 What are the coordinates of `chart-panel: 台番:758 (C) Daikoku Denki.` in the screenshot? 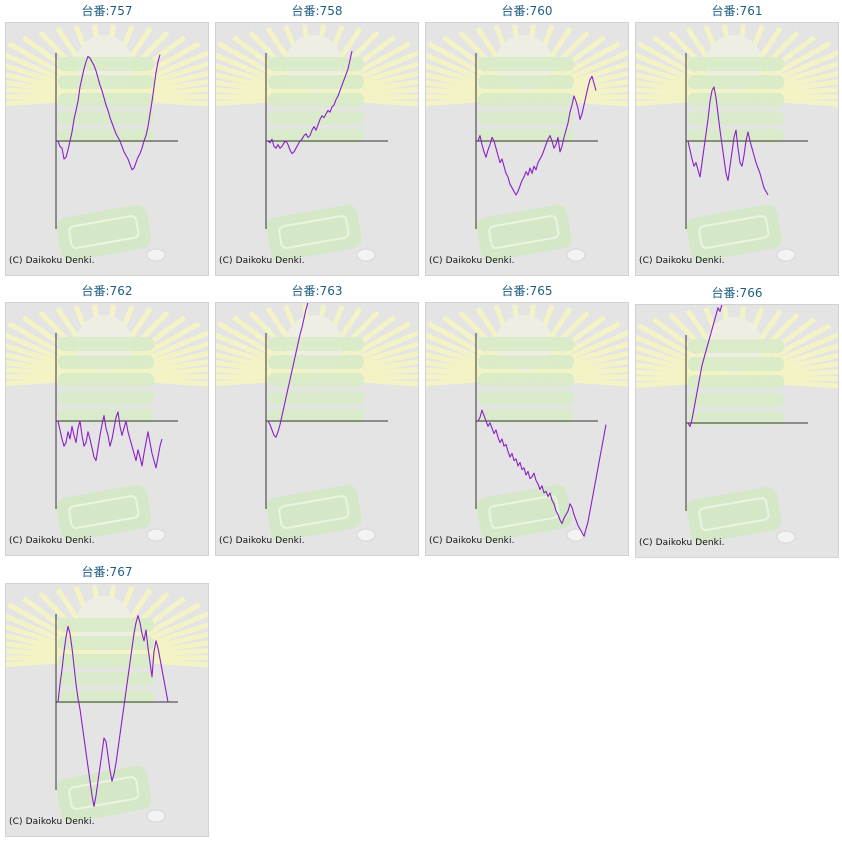 It's located at (317, 140).